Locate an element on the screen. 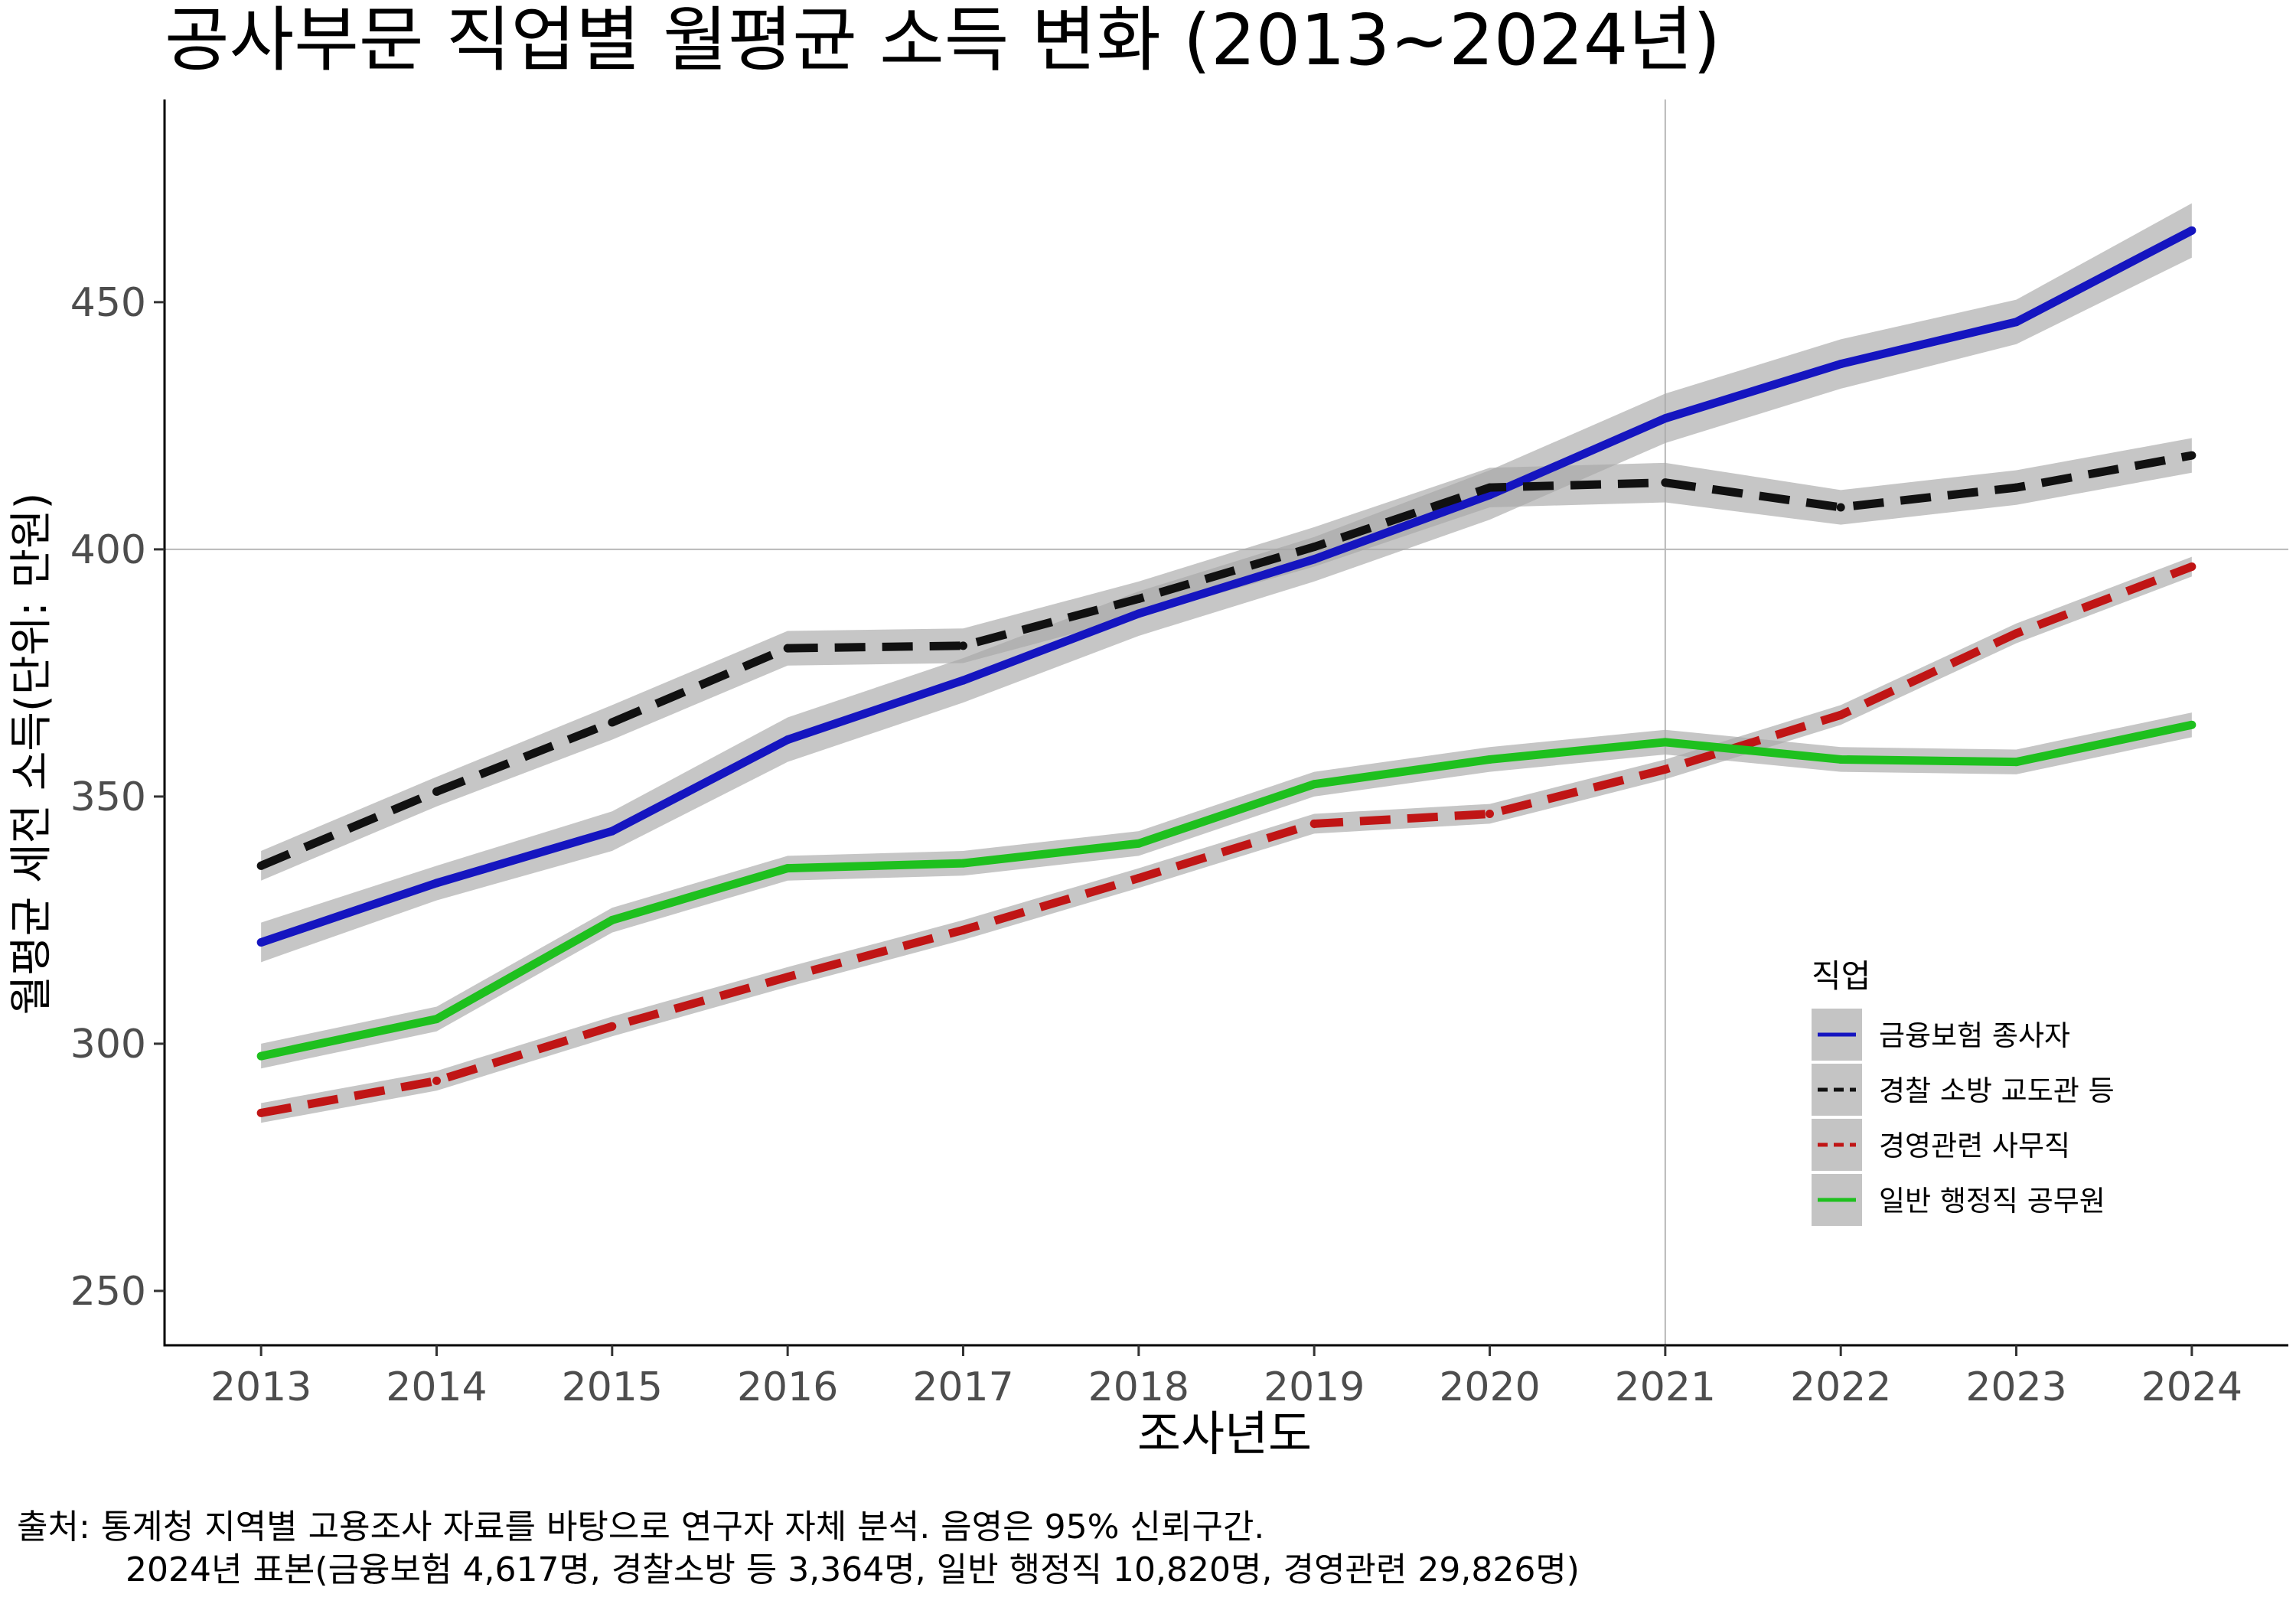  data-point-s2-2013 is located at coordinates (261, 865).